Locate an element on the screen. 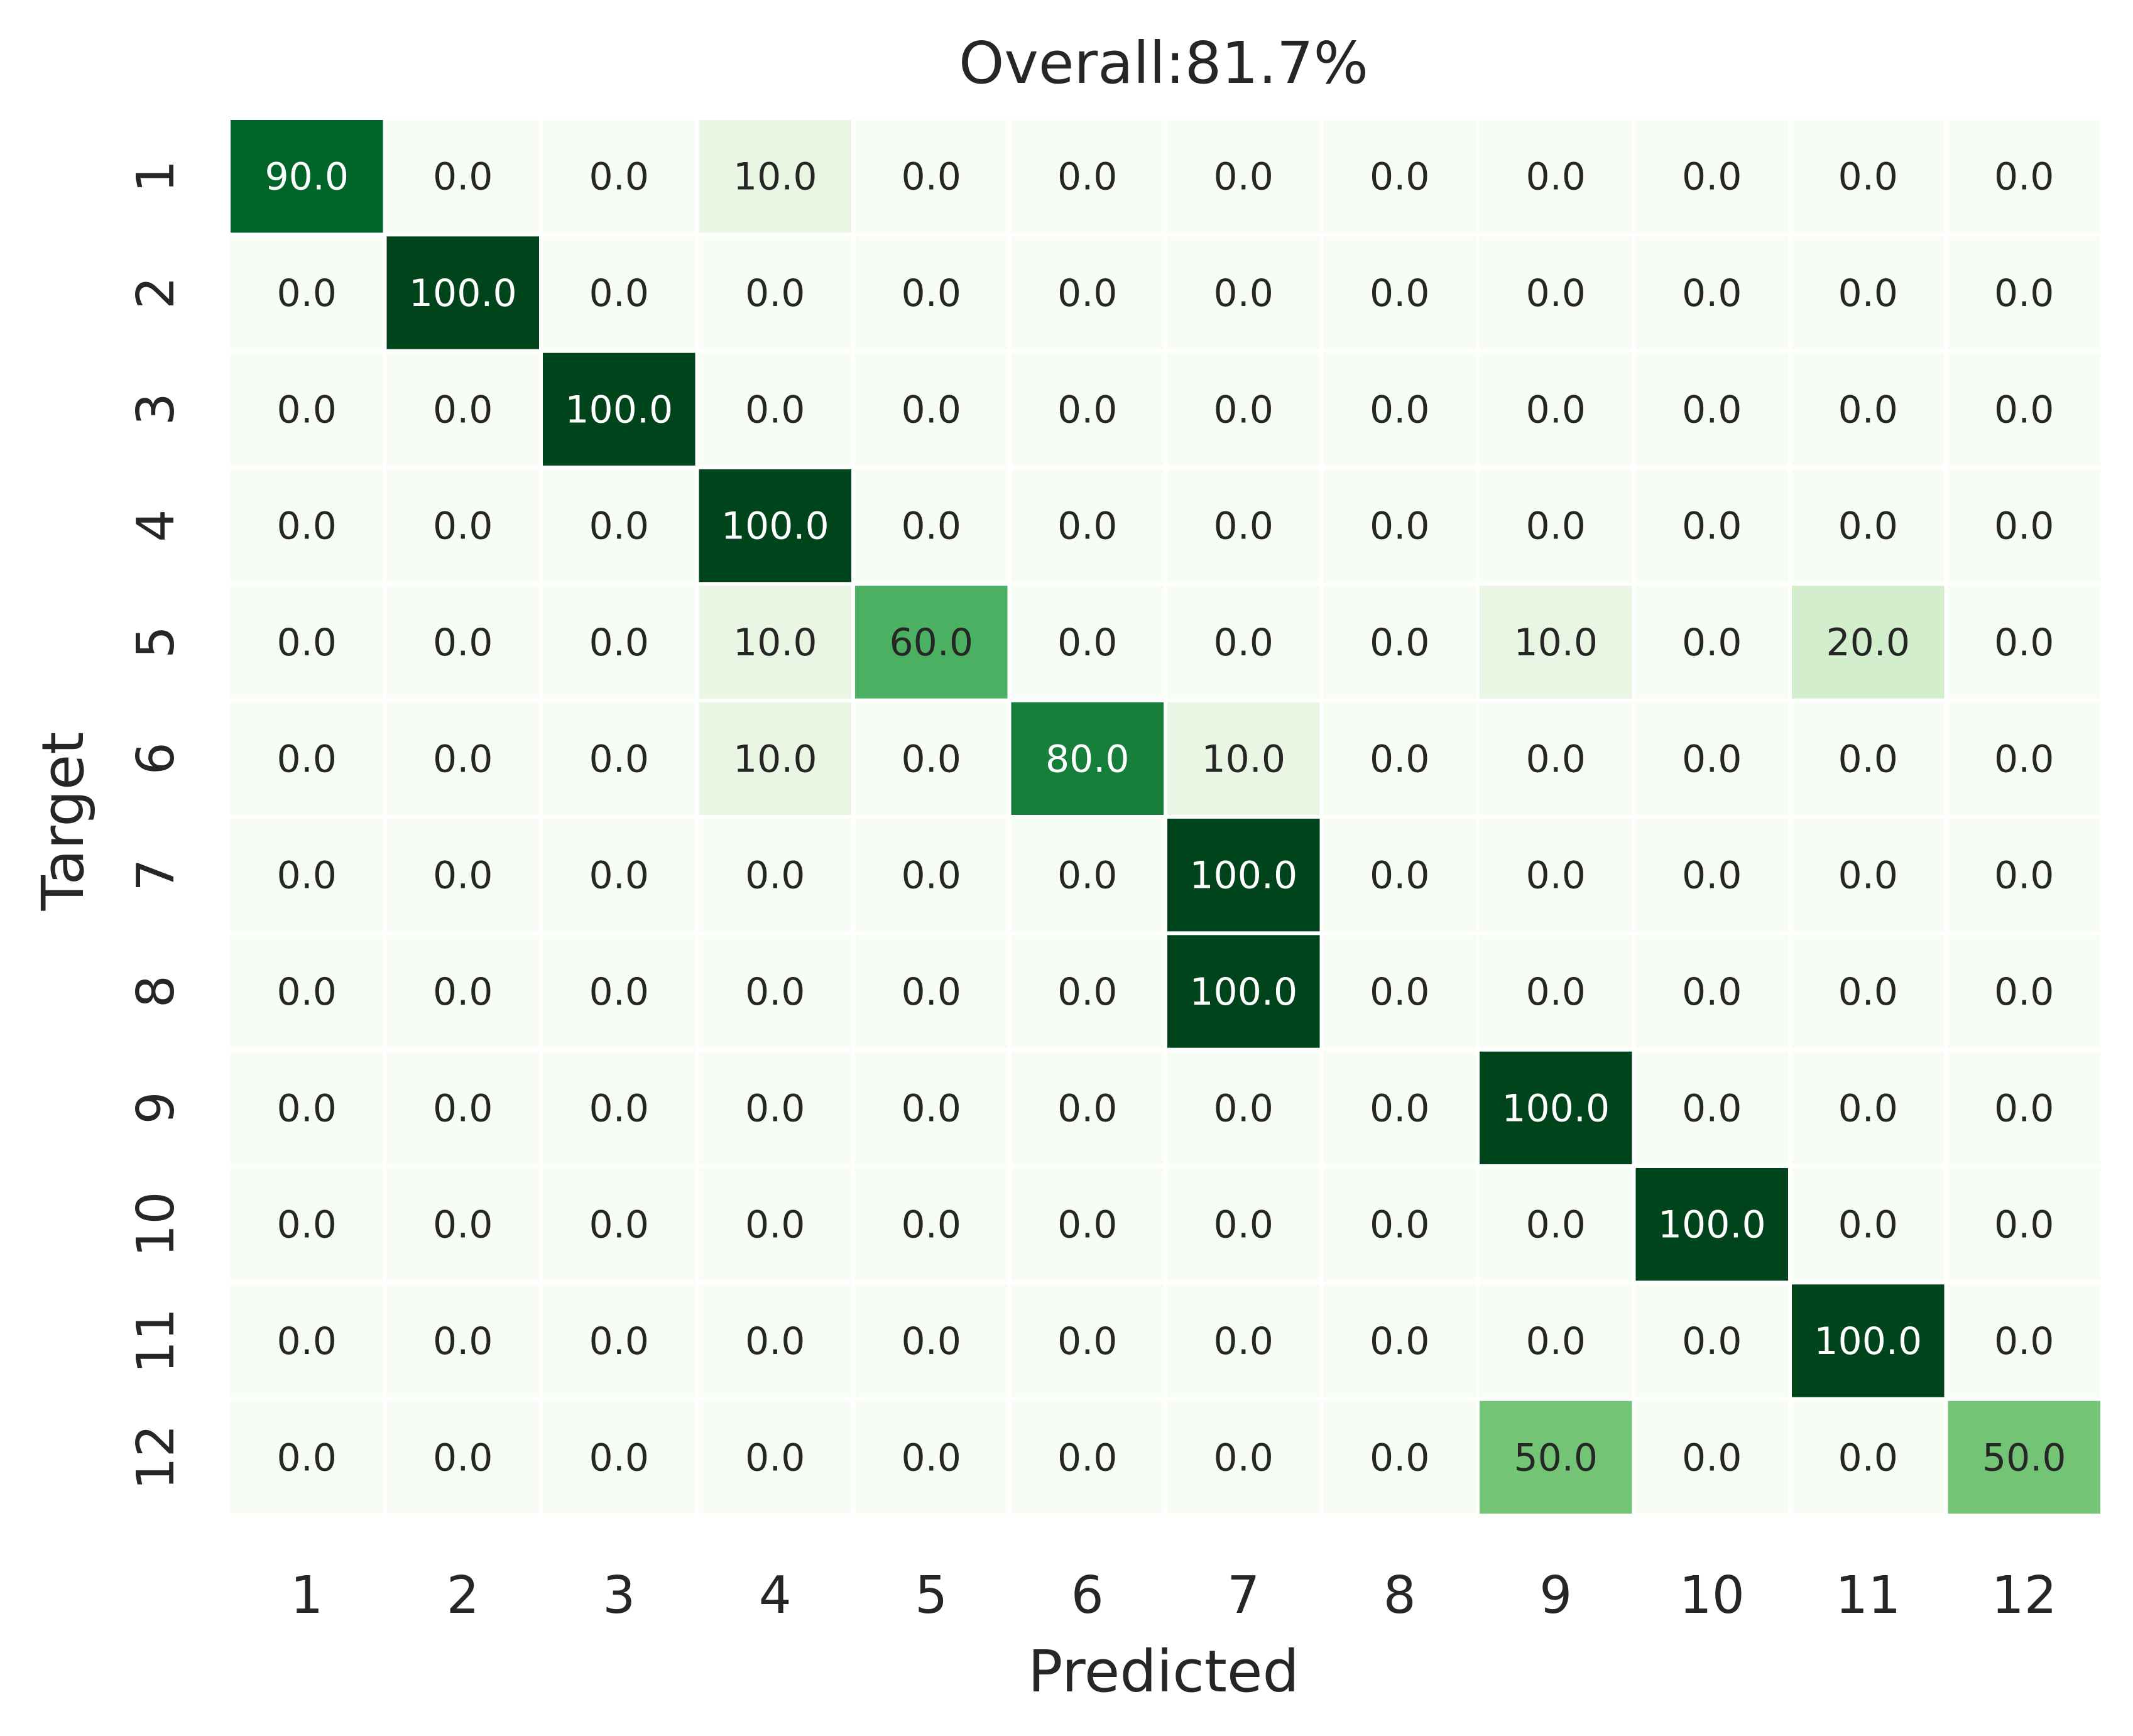 The image size is (2133, 1736). heatmap-cell-r10-c10 is located at coordinates (1711, 1224).